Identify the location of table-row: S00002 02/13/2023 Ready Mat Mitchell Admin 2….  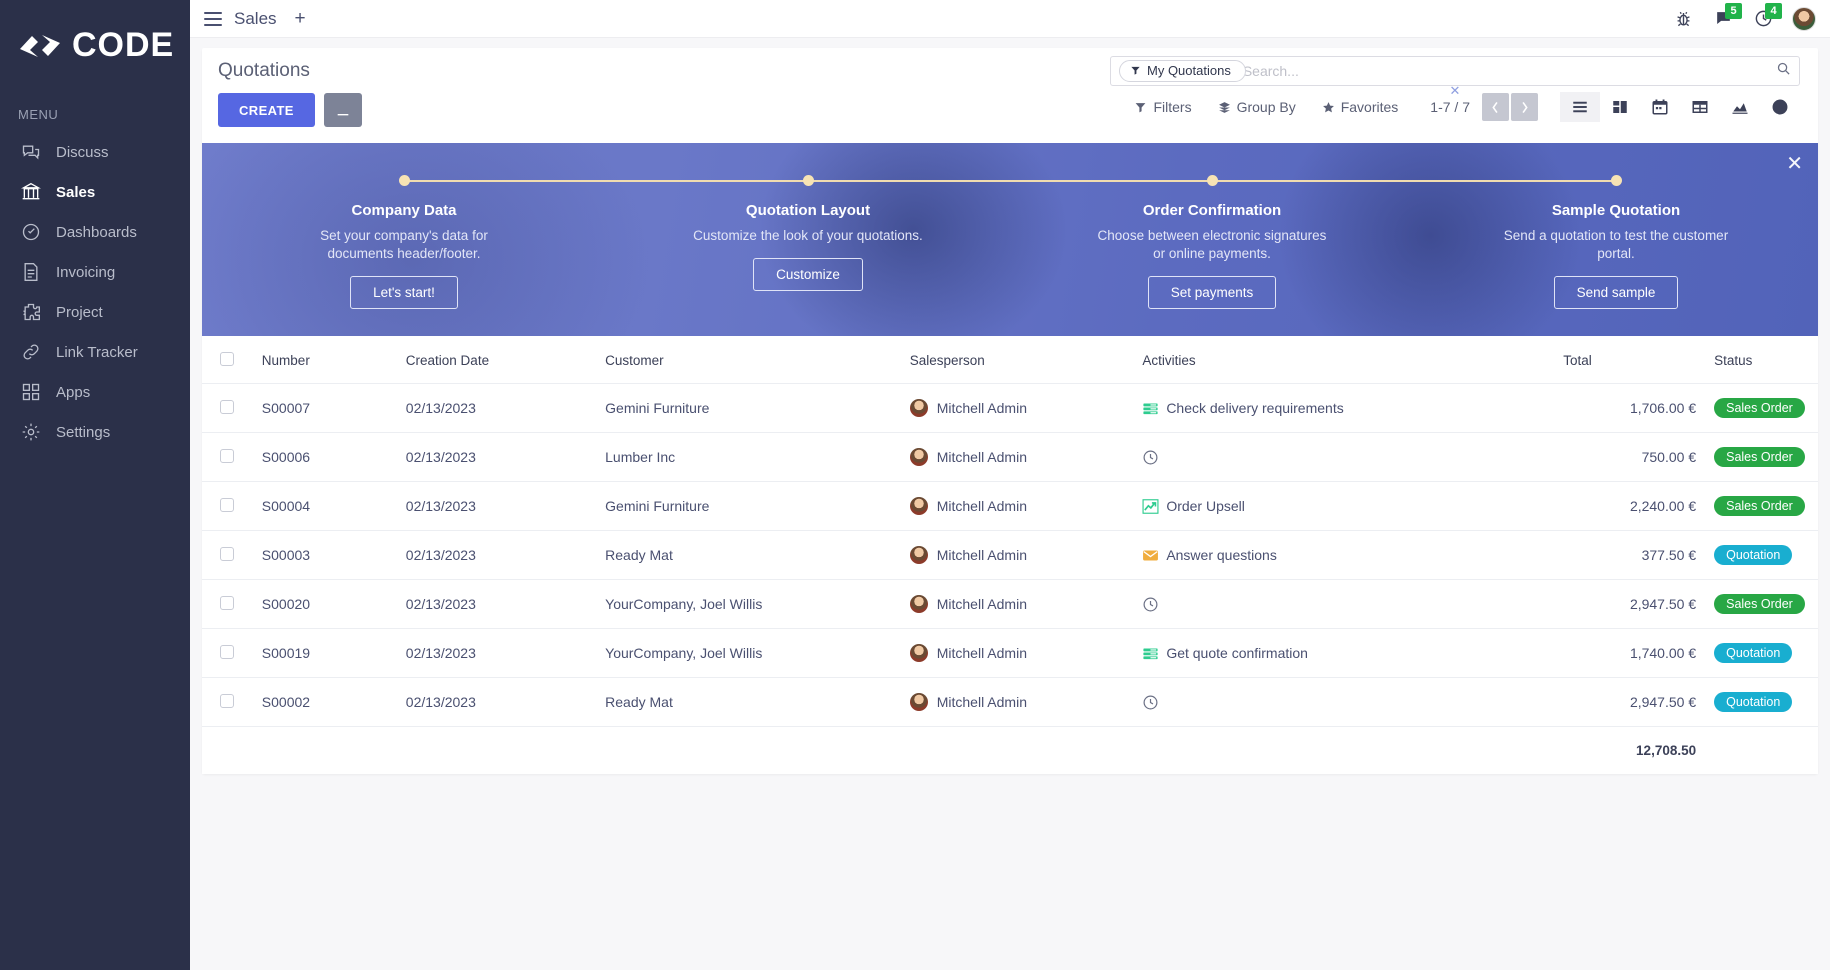
(1010, 702).